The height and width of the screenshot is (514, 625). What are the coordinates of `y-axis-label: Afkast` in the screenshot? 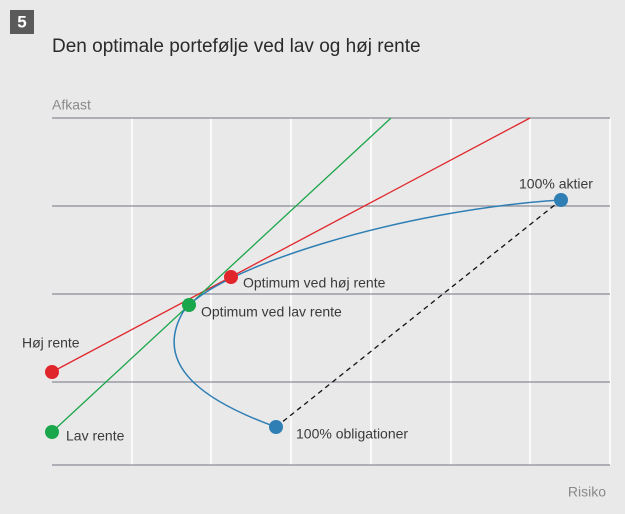 It's located at (71, 105).